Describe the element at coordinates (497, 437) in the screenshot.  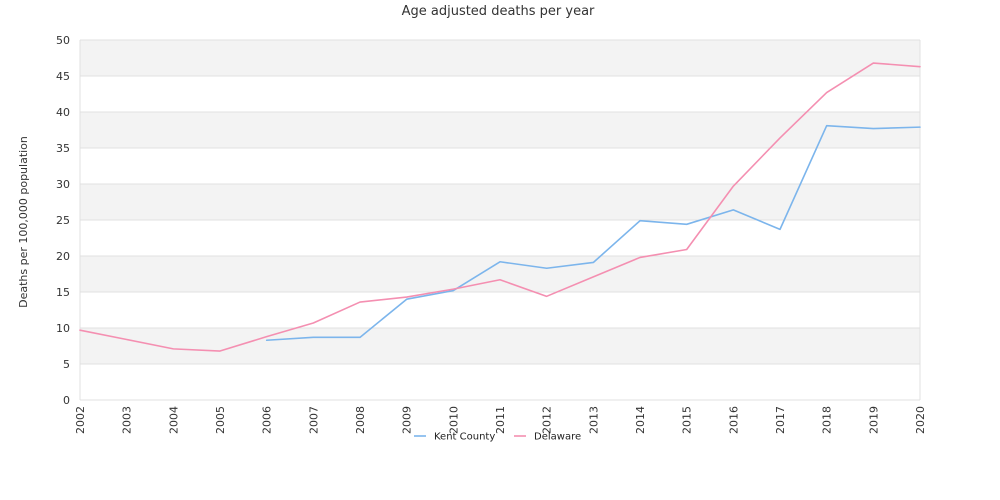
I see `legend: Kent County Delaware` at that location.